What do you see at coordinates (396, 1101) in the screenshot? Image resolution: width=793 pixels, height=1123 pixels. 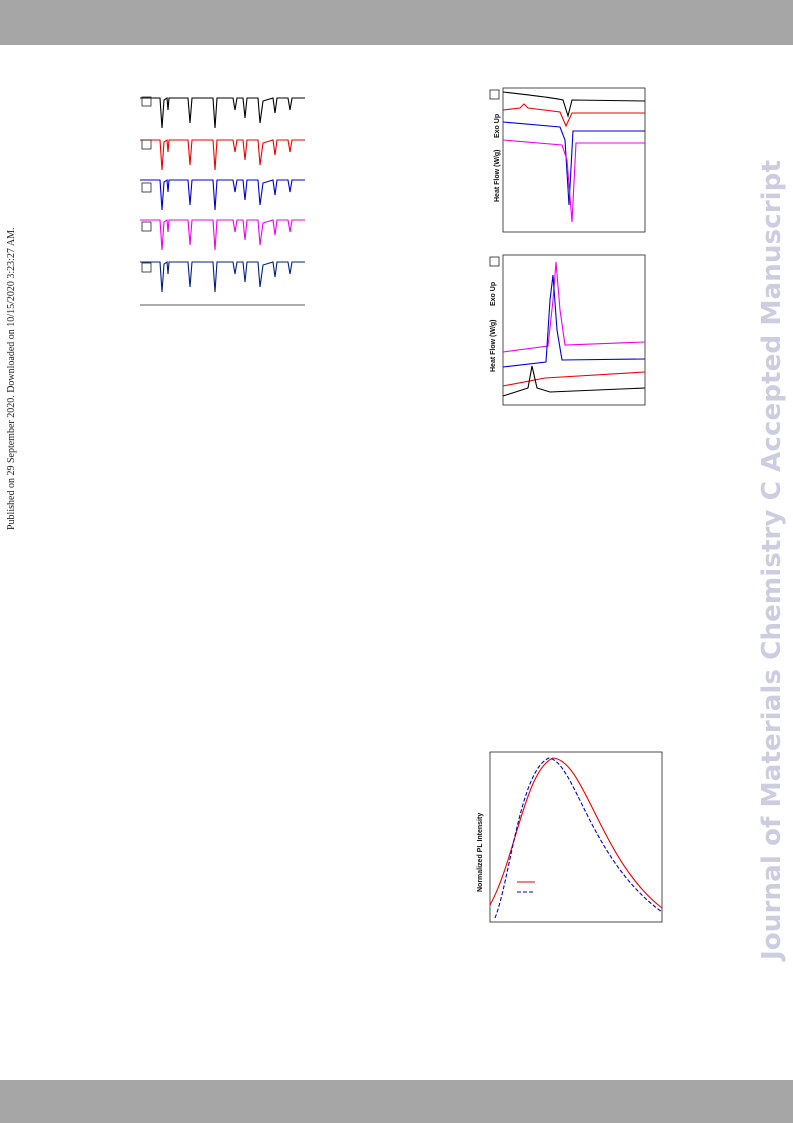 I see `footer-bar` at bounding box center [396, 1101].